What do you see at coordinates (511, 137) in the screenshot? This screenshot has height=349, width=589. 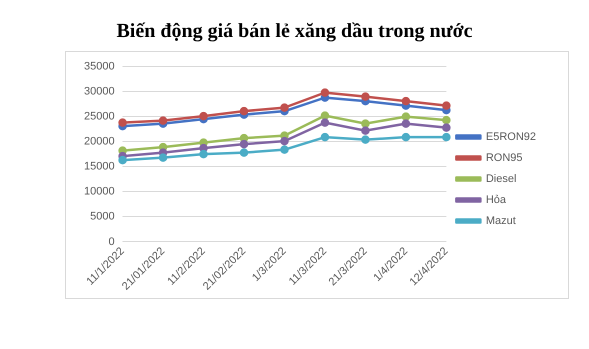 I see `legend-label: E5RON92` at bounding box center [511, 137].